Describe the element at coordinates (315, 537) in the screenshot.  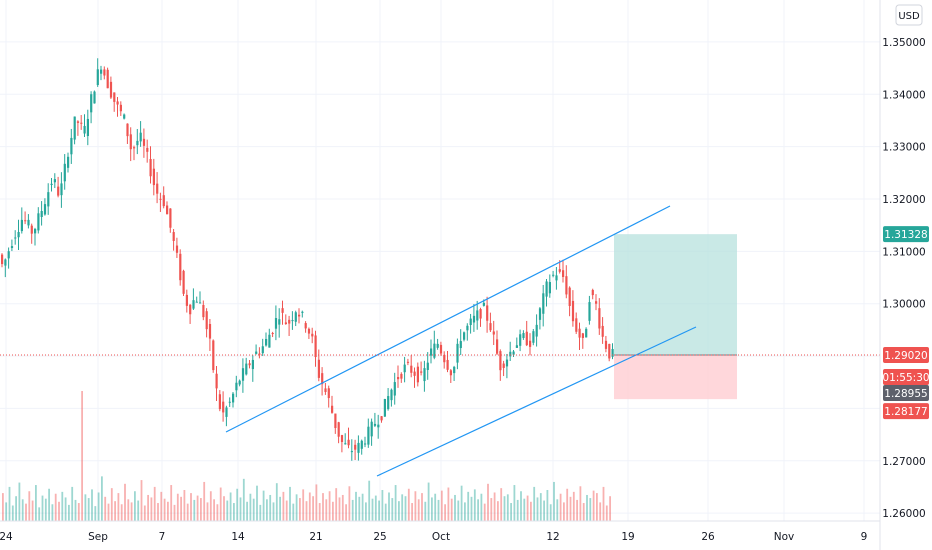
I see `time-tick-label: 21` at that location.